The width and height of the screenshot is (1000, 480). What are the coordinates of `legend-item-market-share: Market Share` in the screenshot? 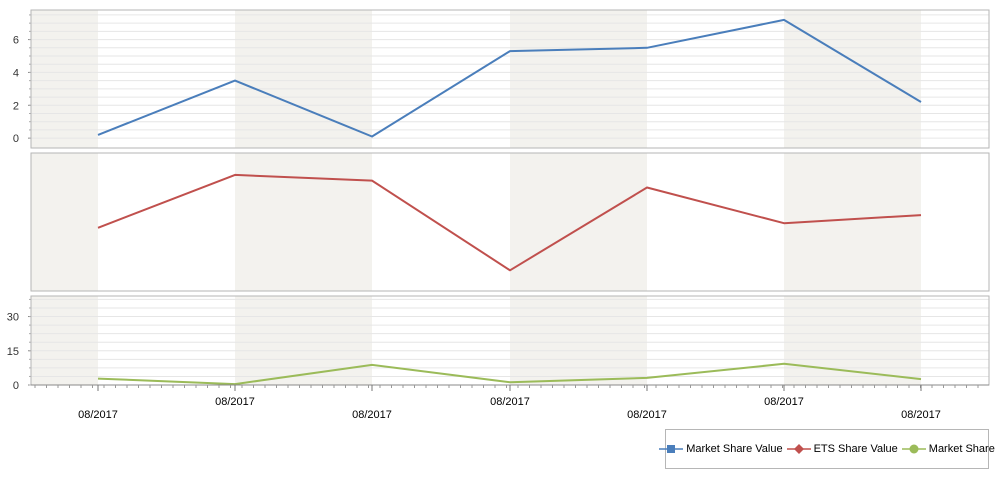 It's located at (948, 449).